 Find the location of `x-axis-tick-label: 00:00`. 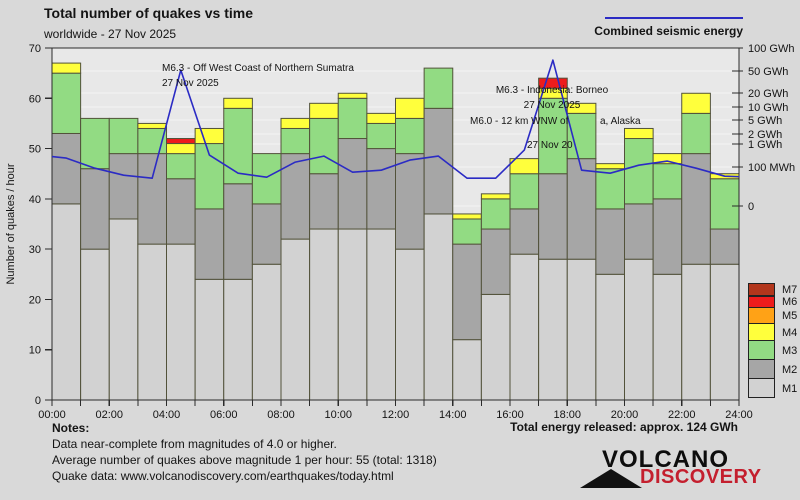

x-axis-tick-label: 00:00 is located at coordinates (52, 415).